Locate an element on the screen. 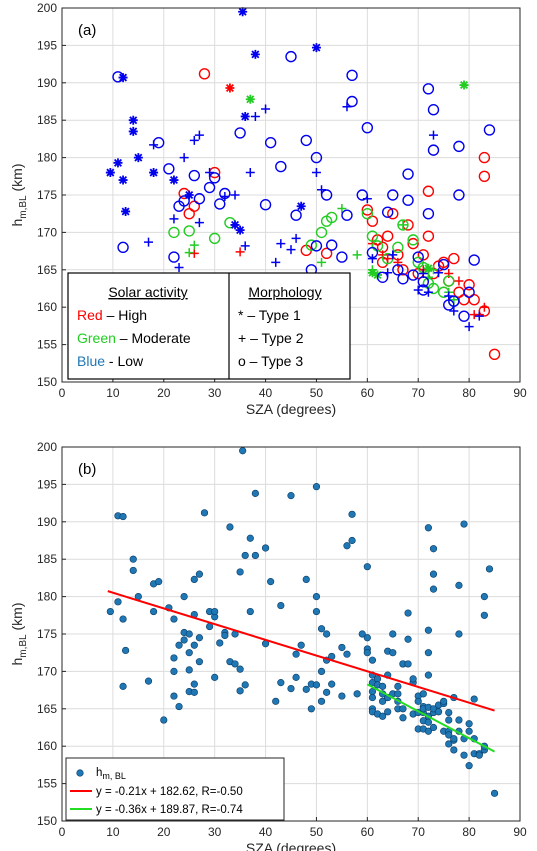 The image size is (537, 851). x-tick-label: 90 is located at coordinates (520, 393).